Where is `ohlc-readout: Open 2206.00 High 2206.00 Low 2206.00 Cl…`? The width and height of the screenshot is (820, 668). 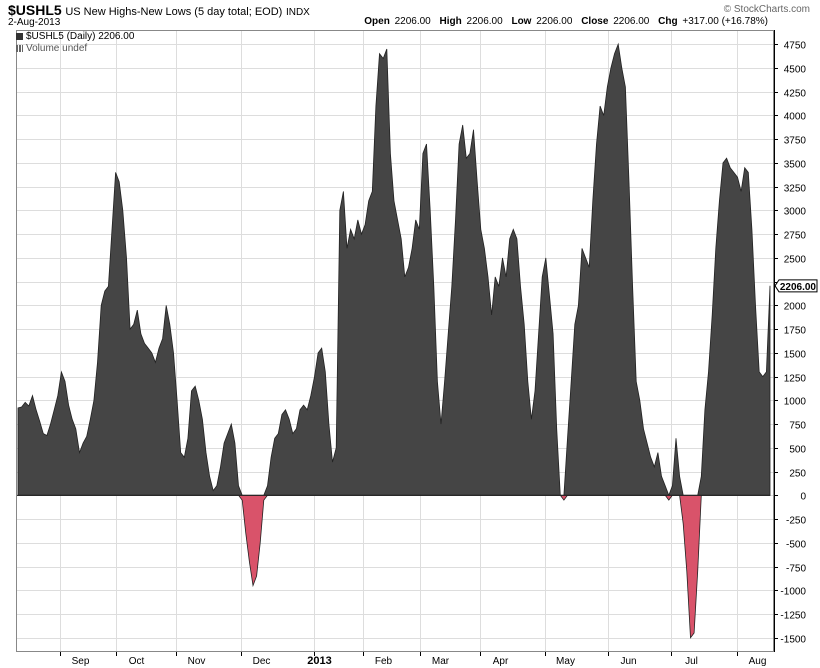 ohlc-readout: Open 2206.00 High 2206.00 Low 2206.00 Cl… is located at coordinates (563, 21).